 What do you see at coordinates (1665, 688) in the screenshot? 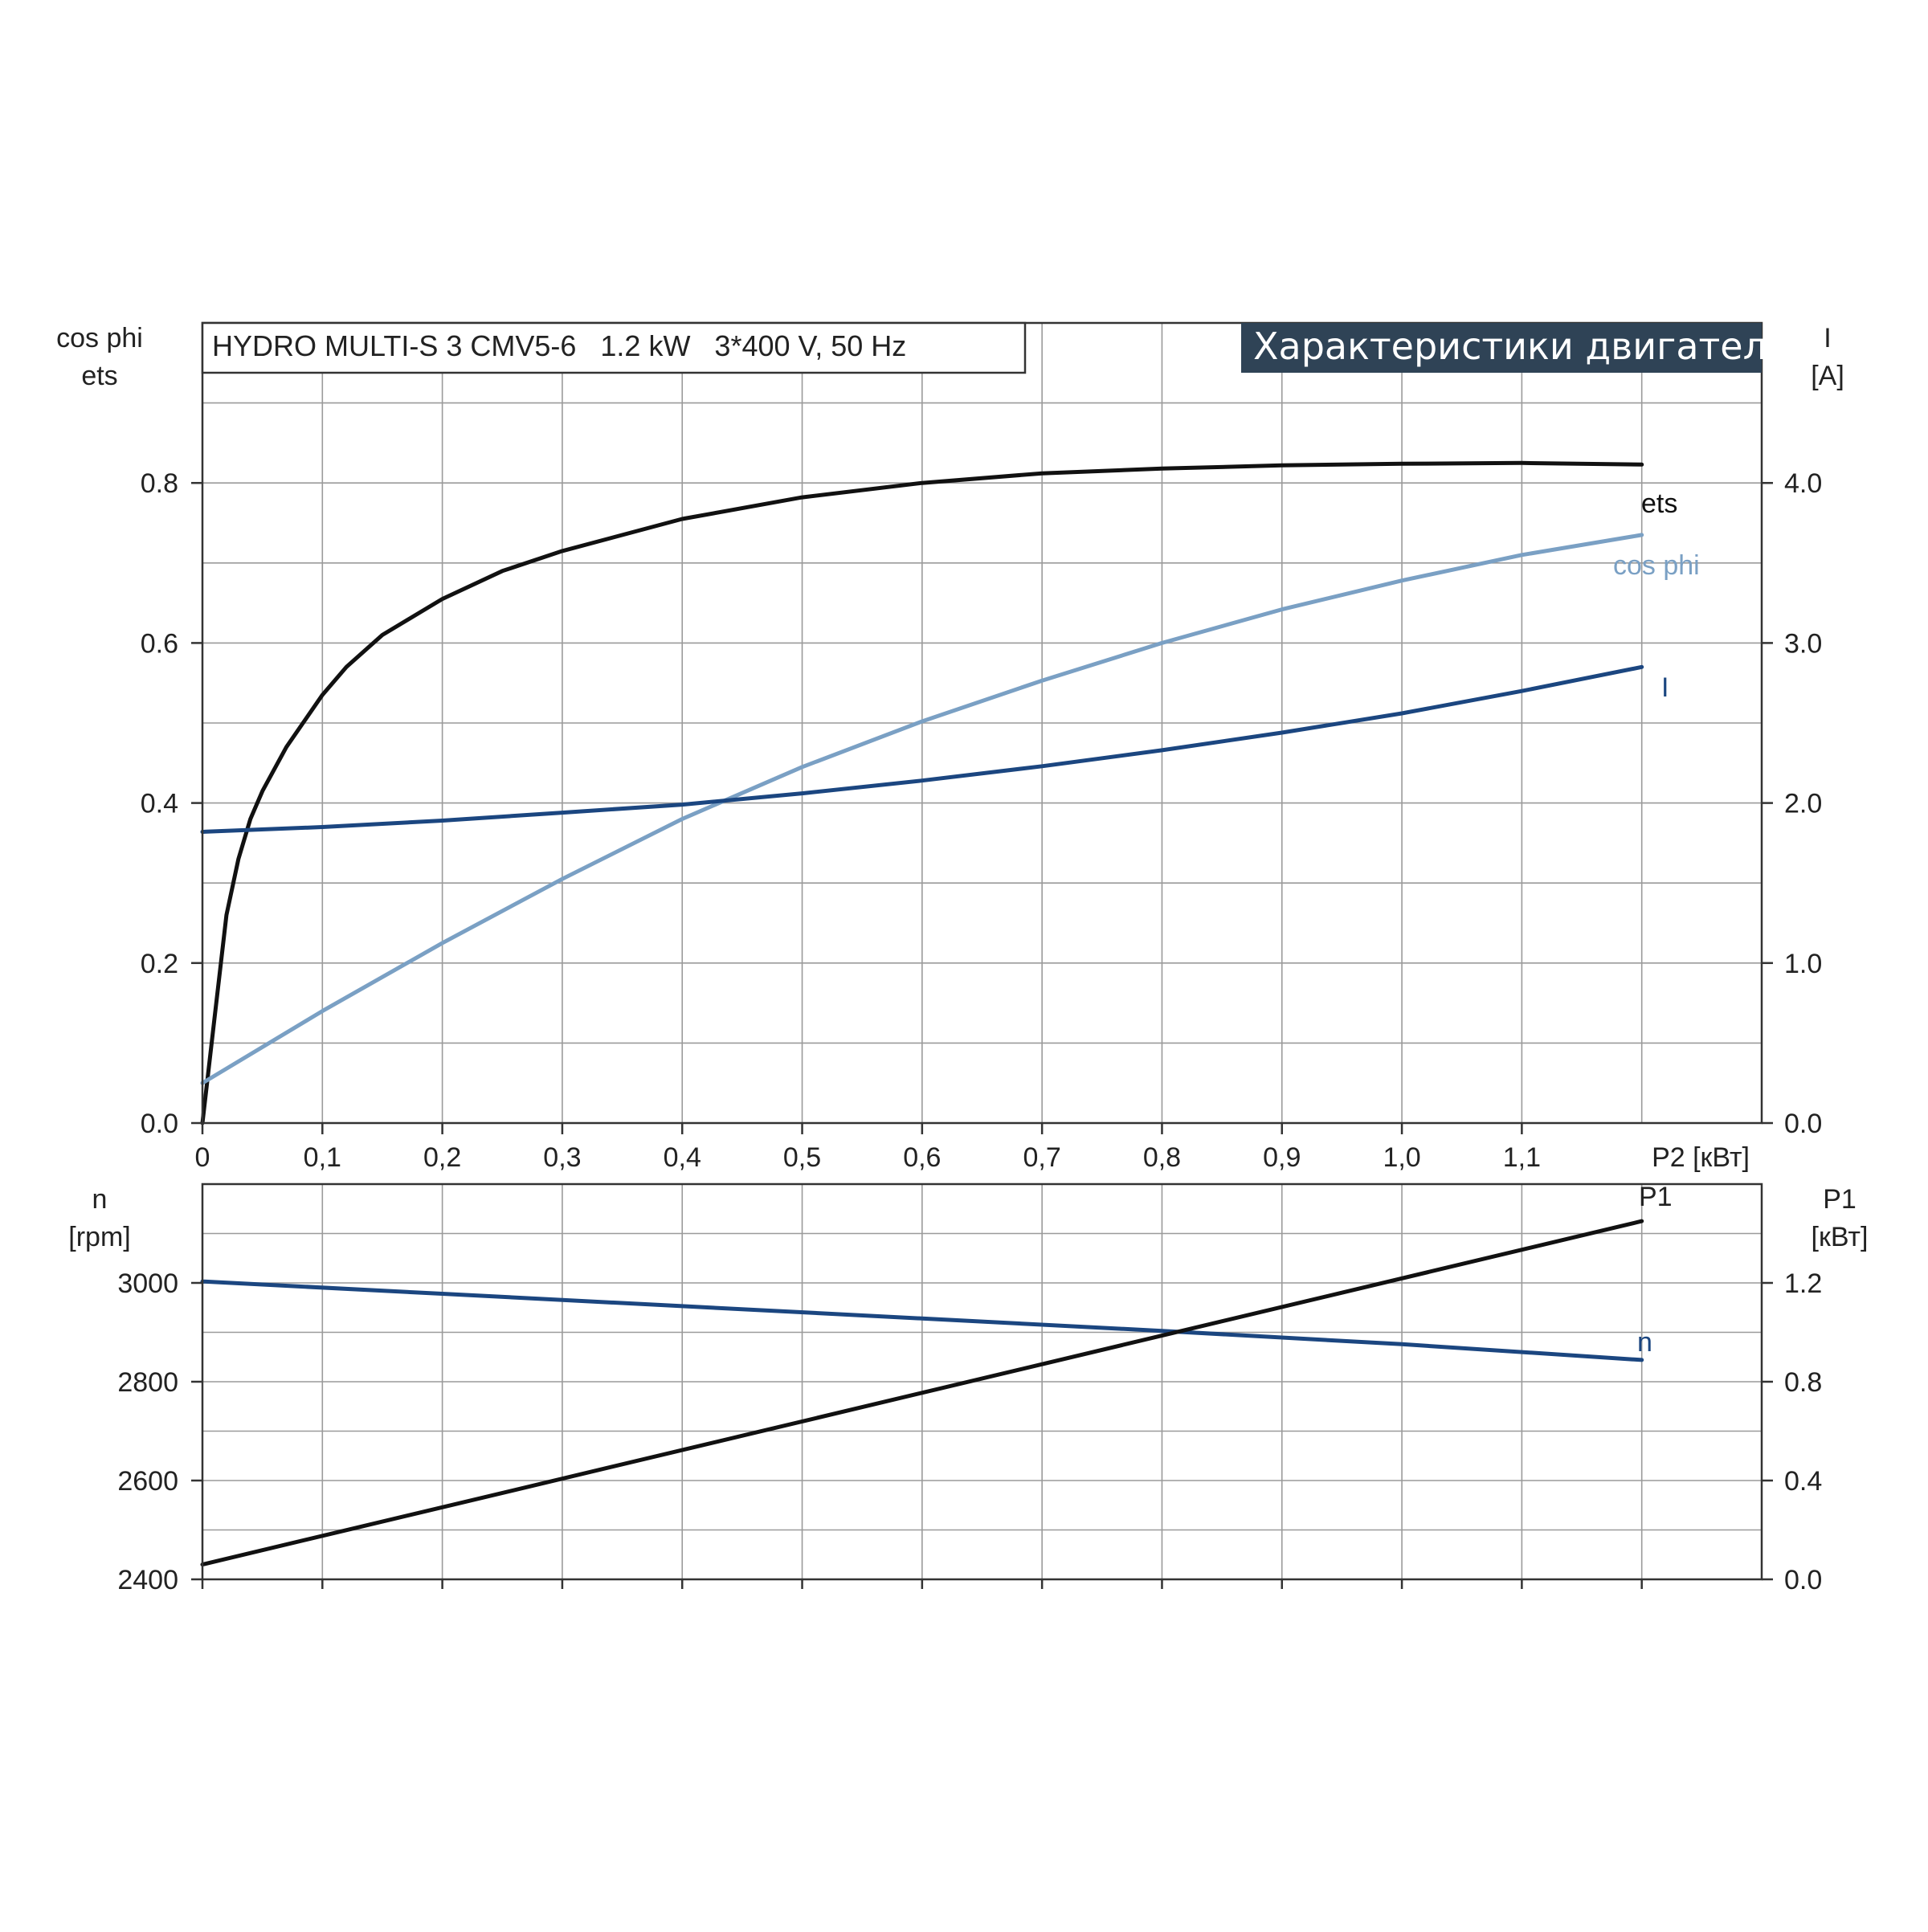
I see `series-label-I: I` at bounding box center [1665, 688].